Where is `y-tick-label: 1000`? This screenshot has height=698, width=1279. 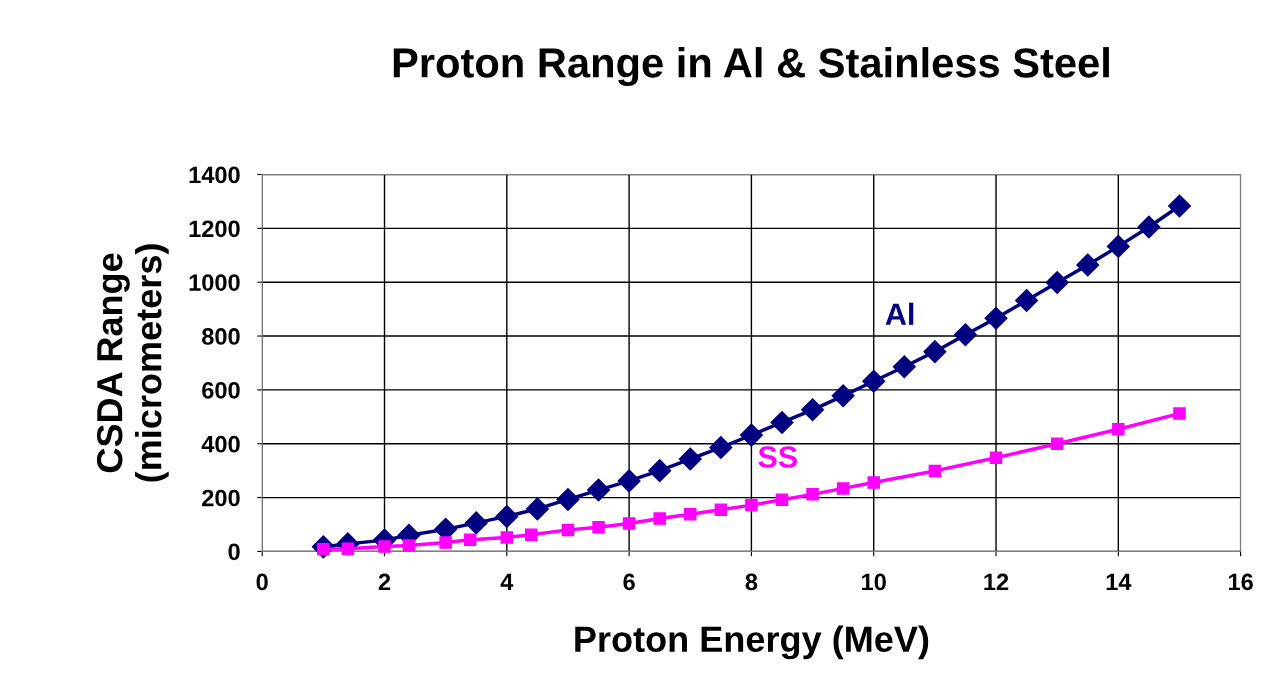 y-tick-label: 1000 is located at coordinates (214, 282).